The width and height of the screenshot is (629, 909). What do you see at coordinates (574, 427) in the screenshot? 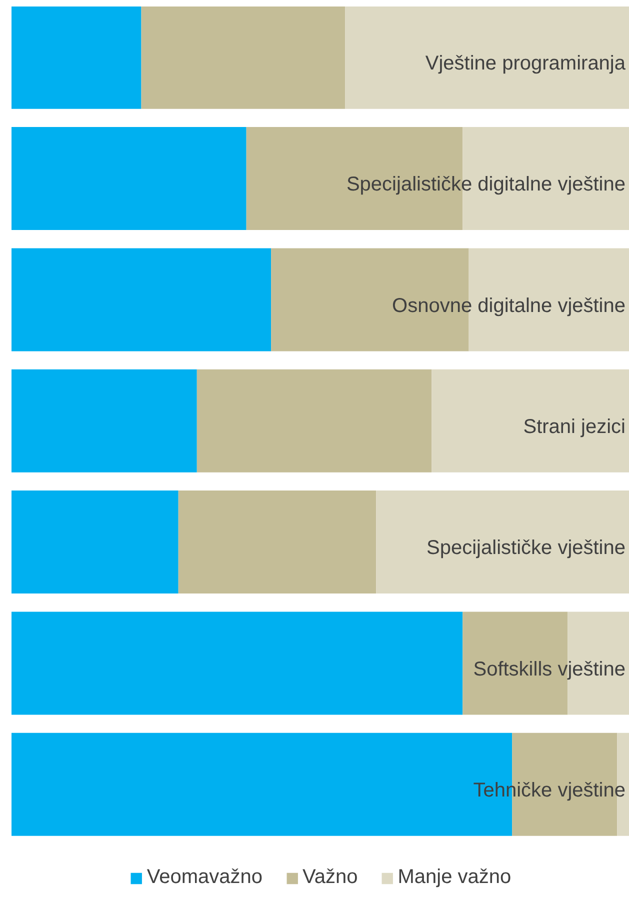
I see `y-tick-label: Strani jezici` at bounding box center [574, 427].